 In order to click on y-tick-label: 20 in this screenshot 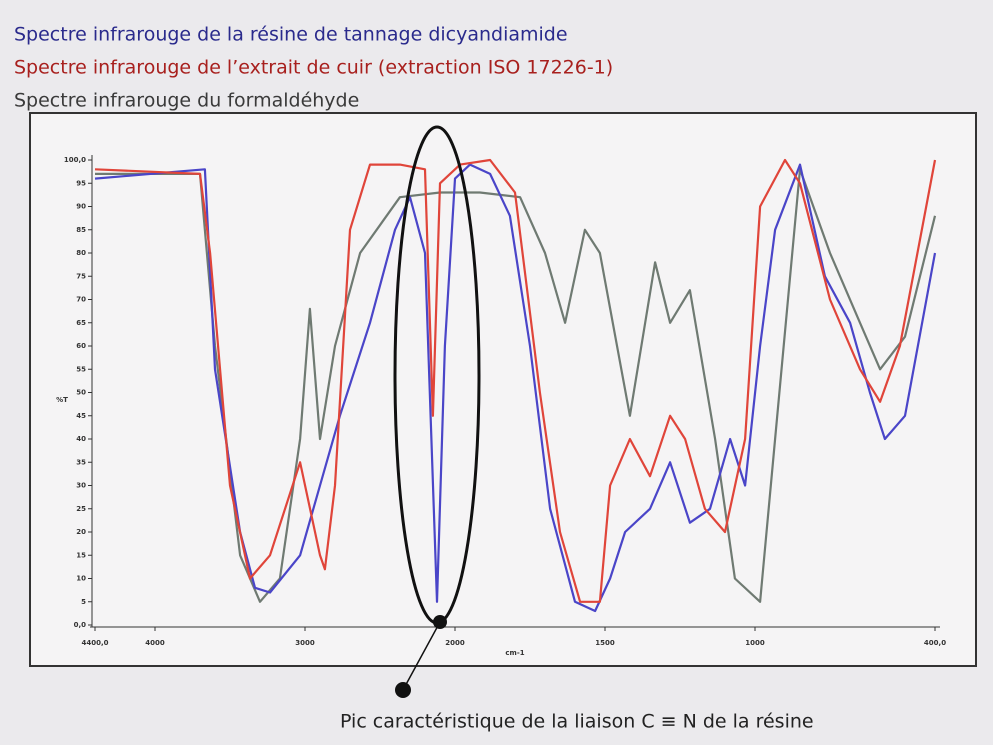, I will do `click(81, 532)`.